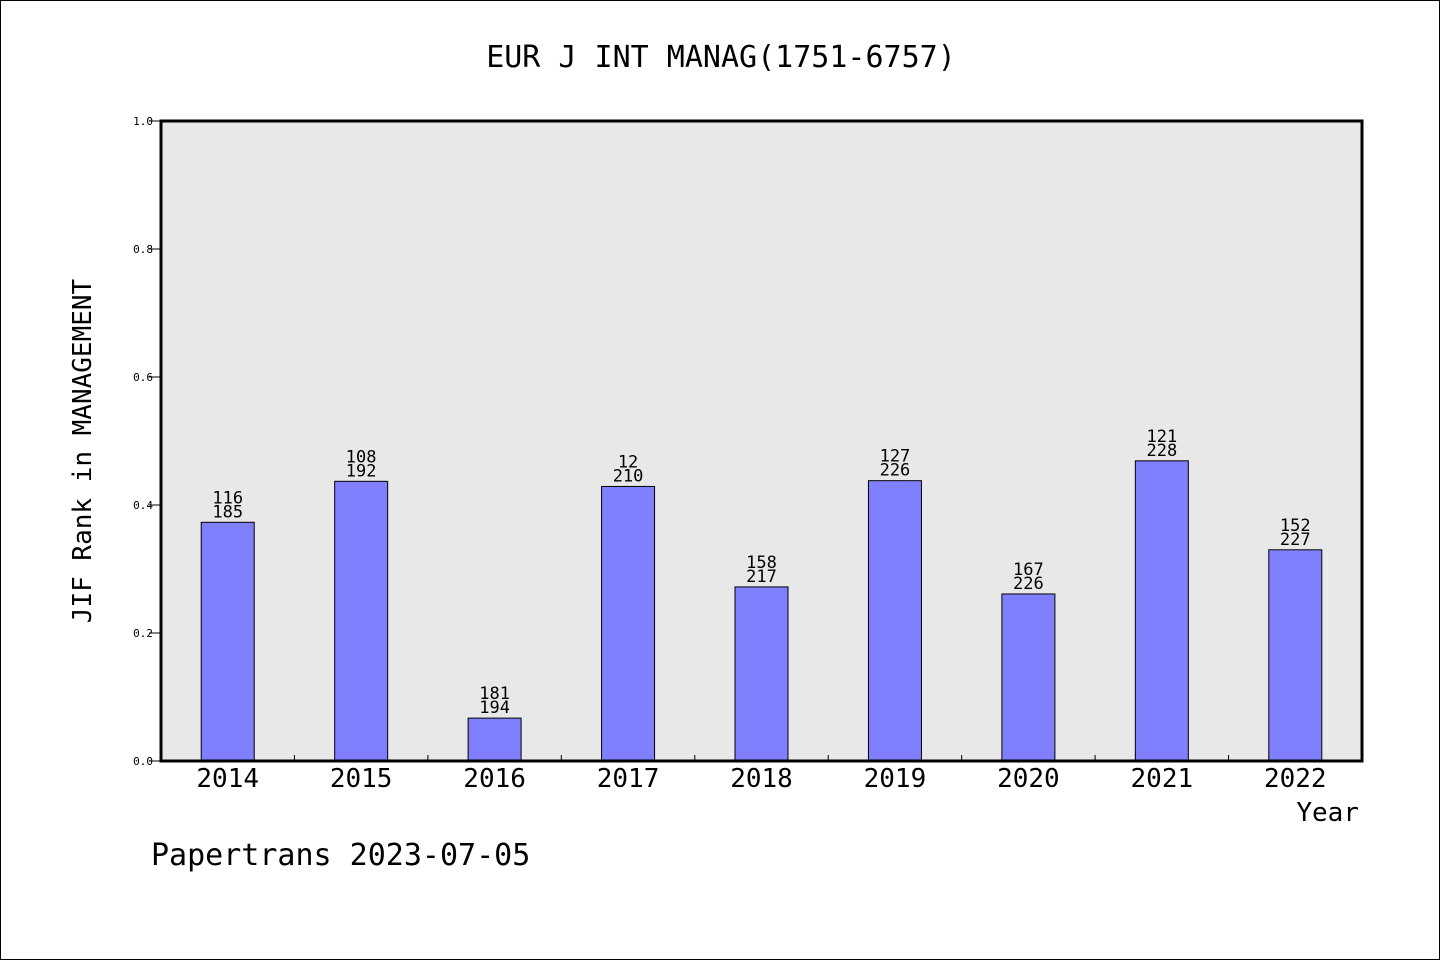 The width and height of the screenshot is (1440, 964). Describe the element at coordinates (1161, 451) in the screenshot. I see `bar-label-total: 228` at that location.